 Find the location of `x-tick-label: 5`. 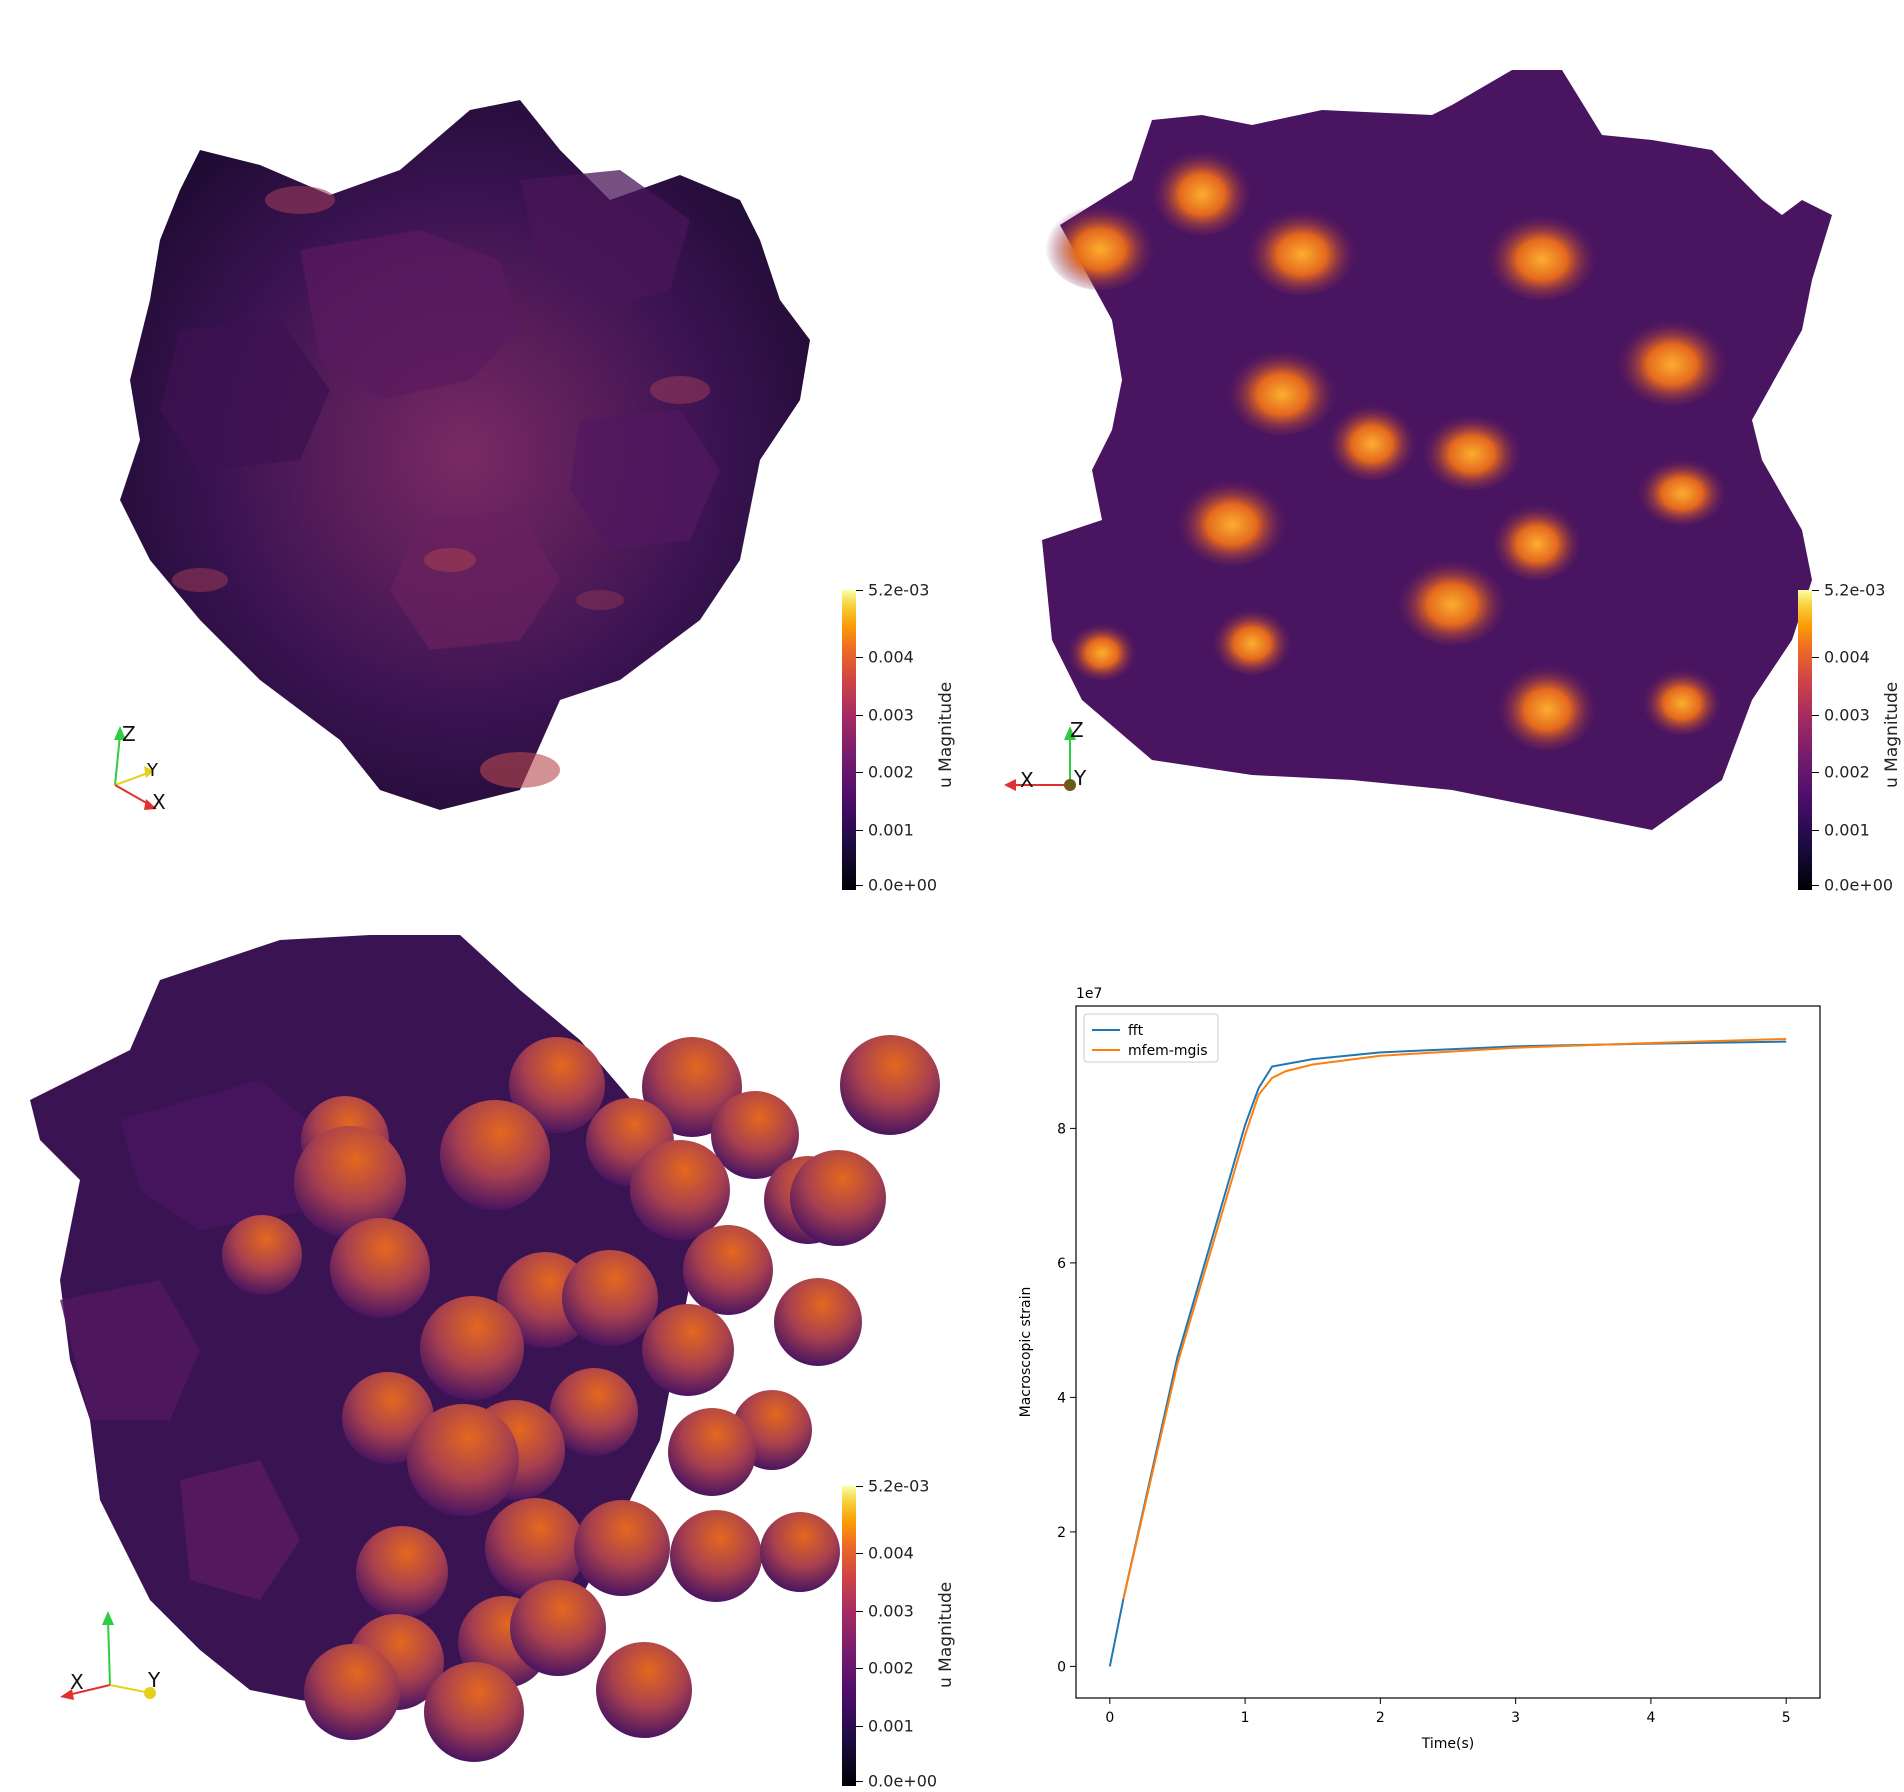

x-tick-label: 5 is located at coordinates (1786, 1718).